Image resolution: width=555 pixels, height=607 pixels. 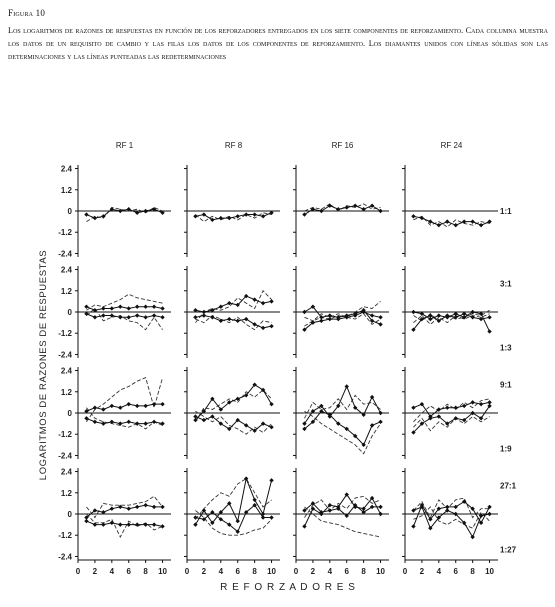 I want to click on y-axis-title: LOGARITMOS DE RAZONES DE RESPUESTAS, so click(x=43, y=365).